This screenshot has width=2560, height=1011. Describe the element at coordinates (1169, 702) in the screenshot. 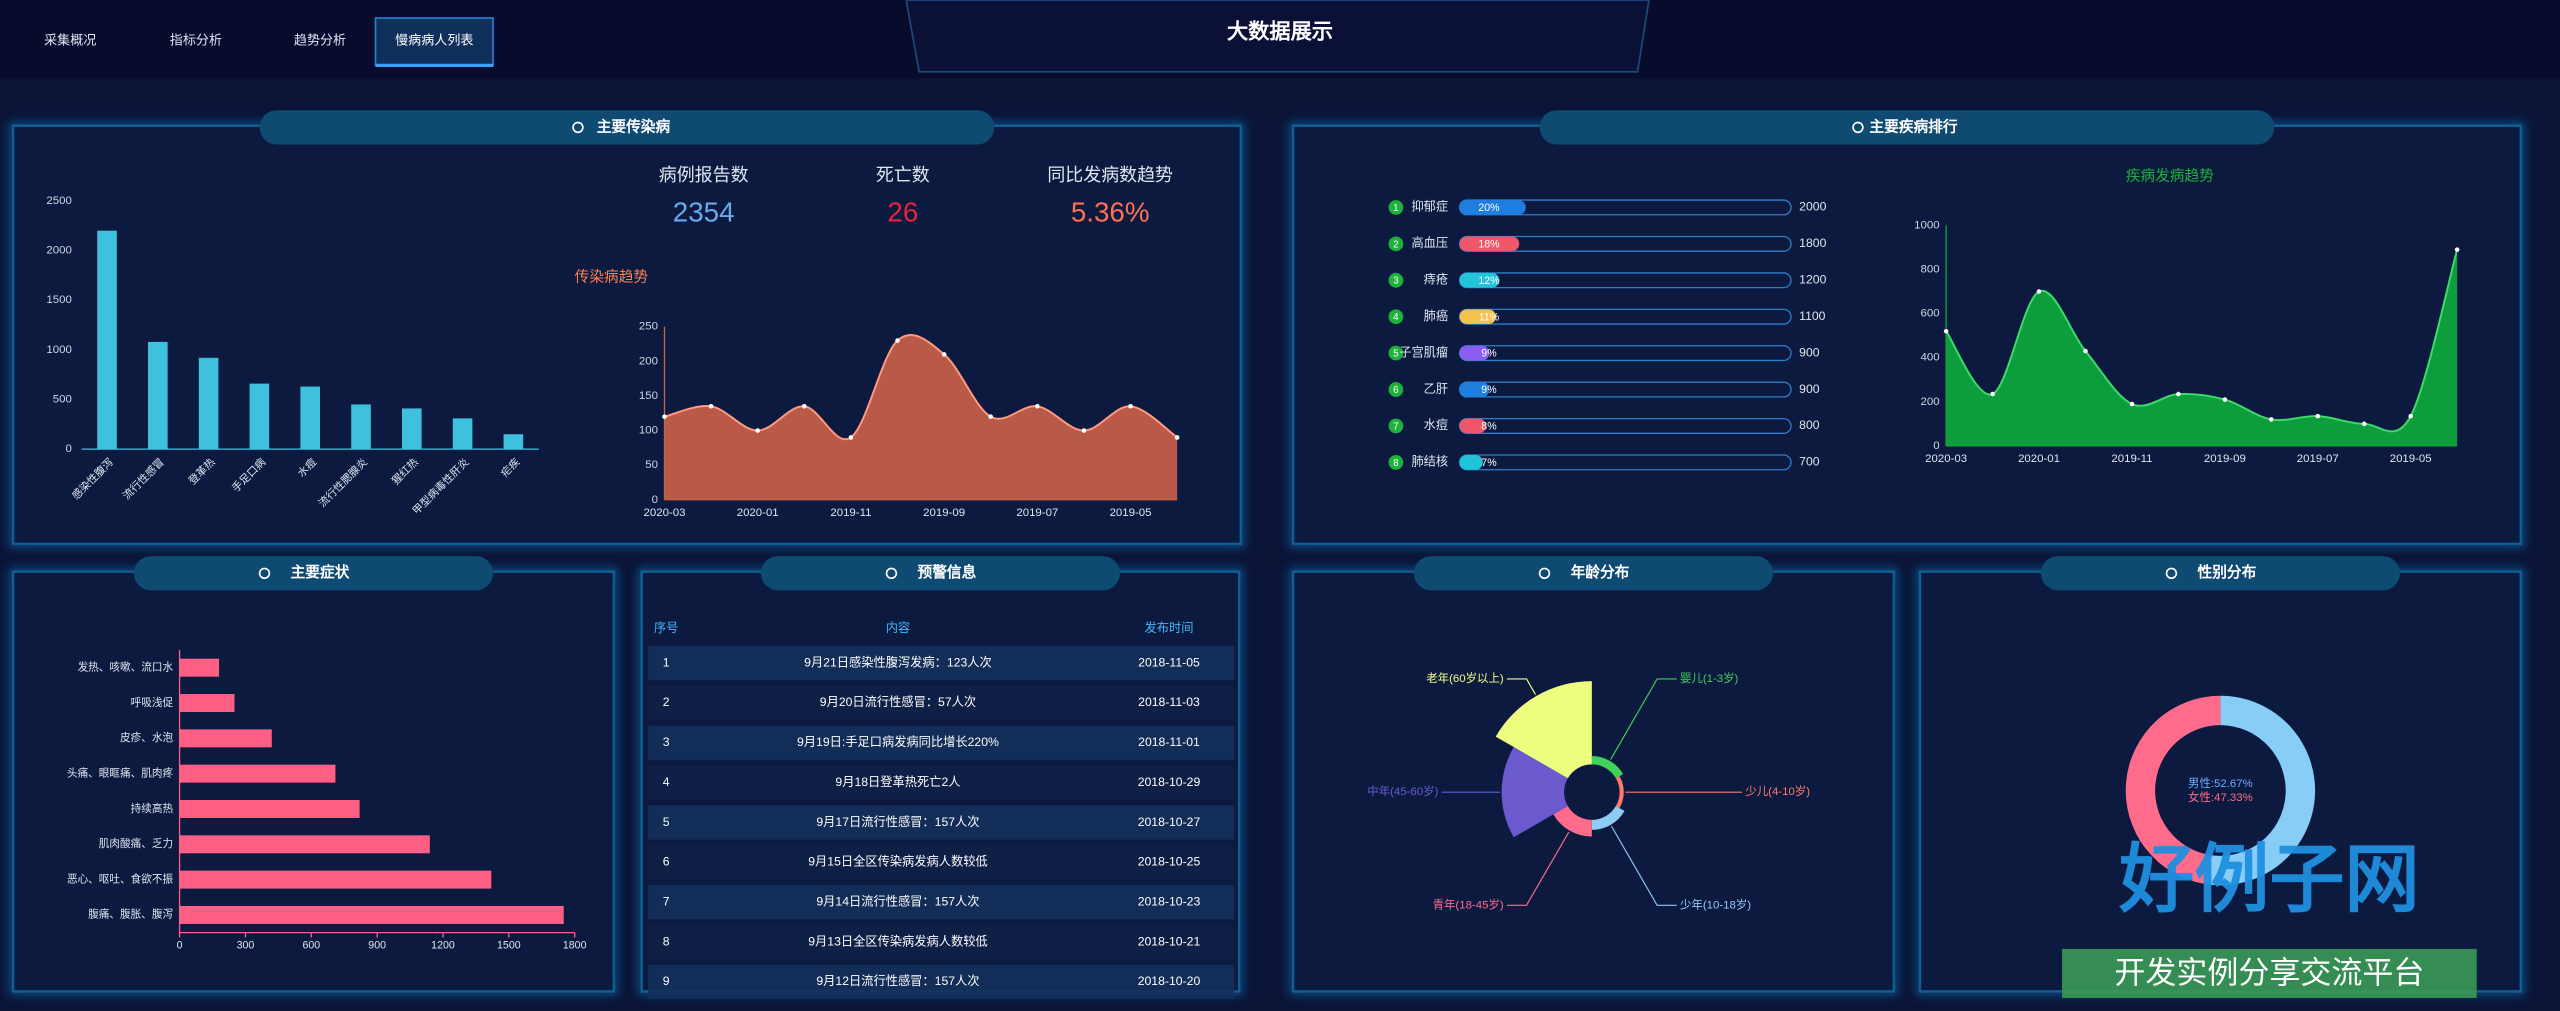

I see `table-cell: 2018-11-03` at that location.